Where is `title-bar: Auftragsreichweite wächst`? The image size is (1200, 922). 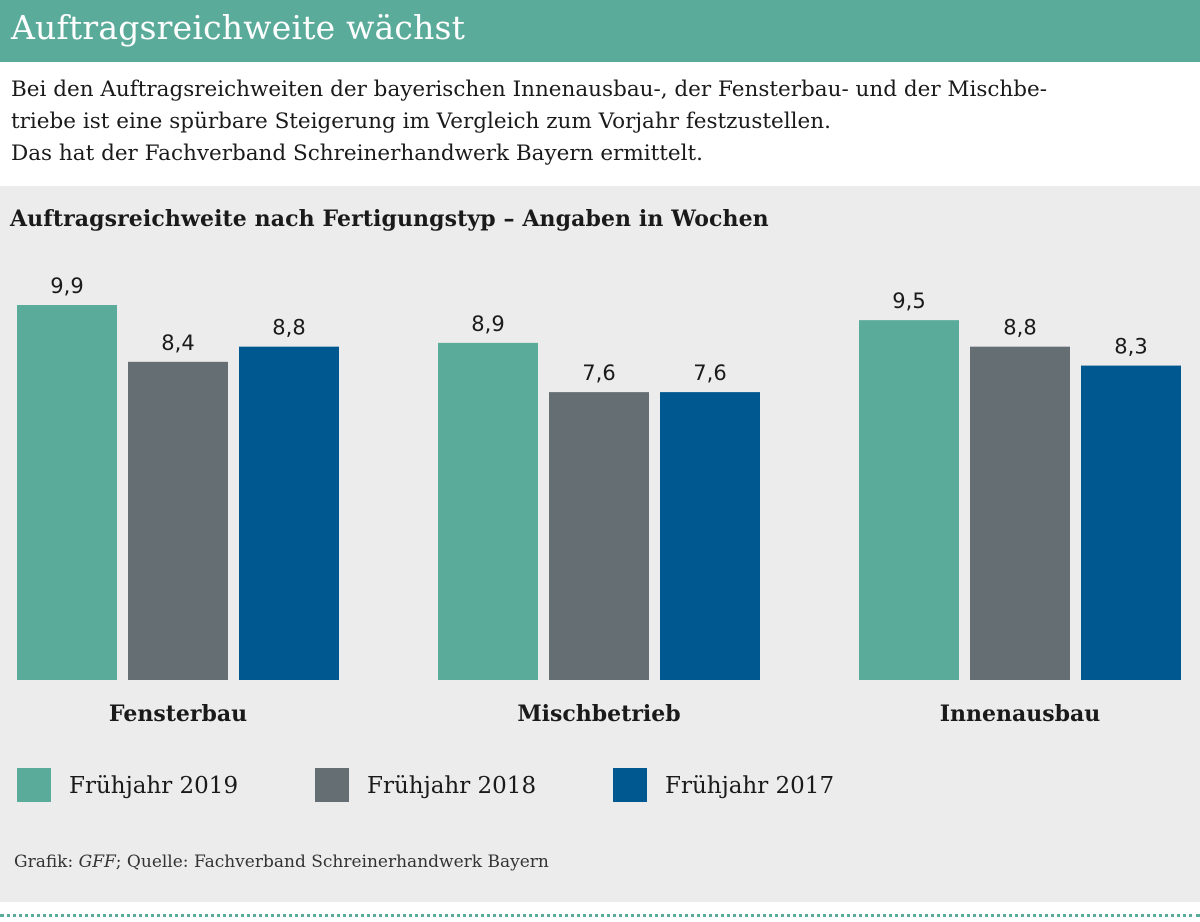
title-bar: Auftragsreichweite wächst is located at coordinates (600, 31).